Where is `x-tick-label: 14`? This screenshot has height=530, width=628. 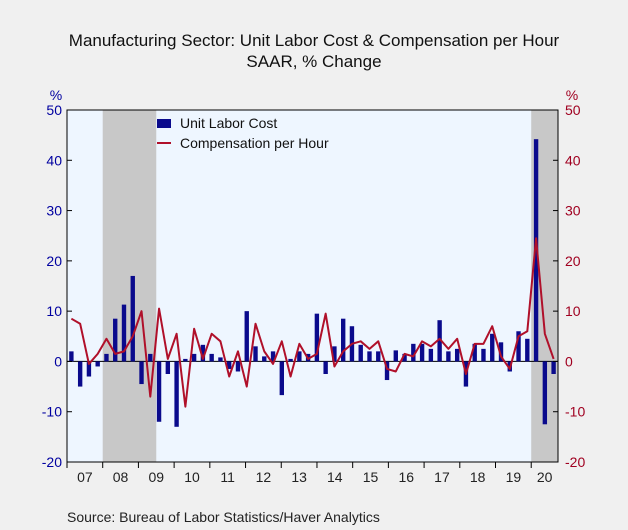
x-tick-label: 14 is located at coordinates (335, 477).